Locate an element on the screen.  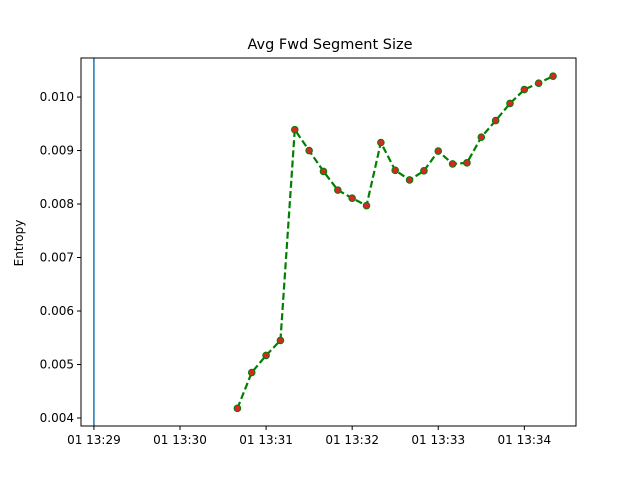
y-tick-label: 0.008 is located at coordinates (57, 204).